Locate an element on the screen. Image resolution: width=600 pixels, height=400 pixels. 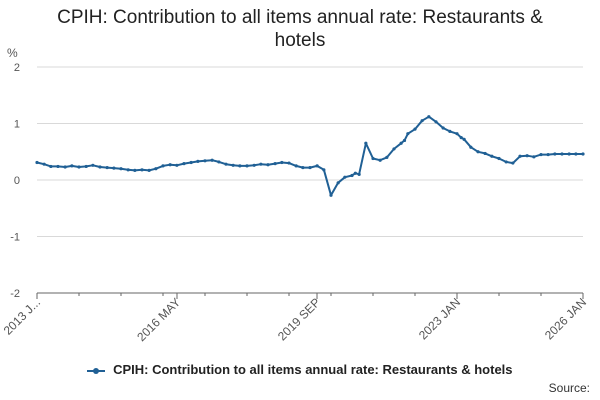
chart-title-line-2: hotels is located at coordinates (300, 40).